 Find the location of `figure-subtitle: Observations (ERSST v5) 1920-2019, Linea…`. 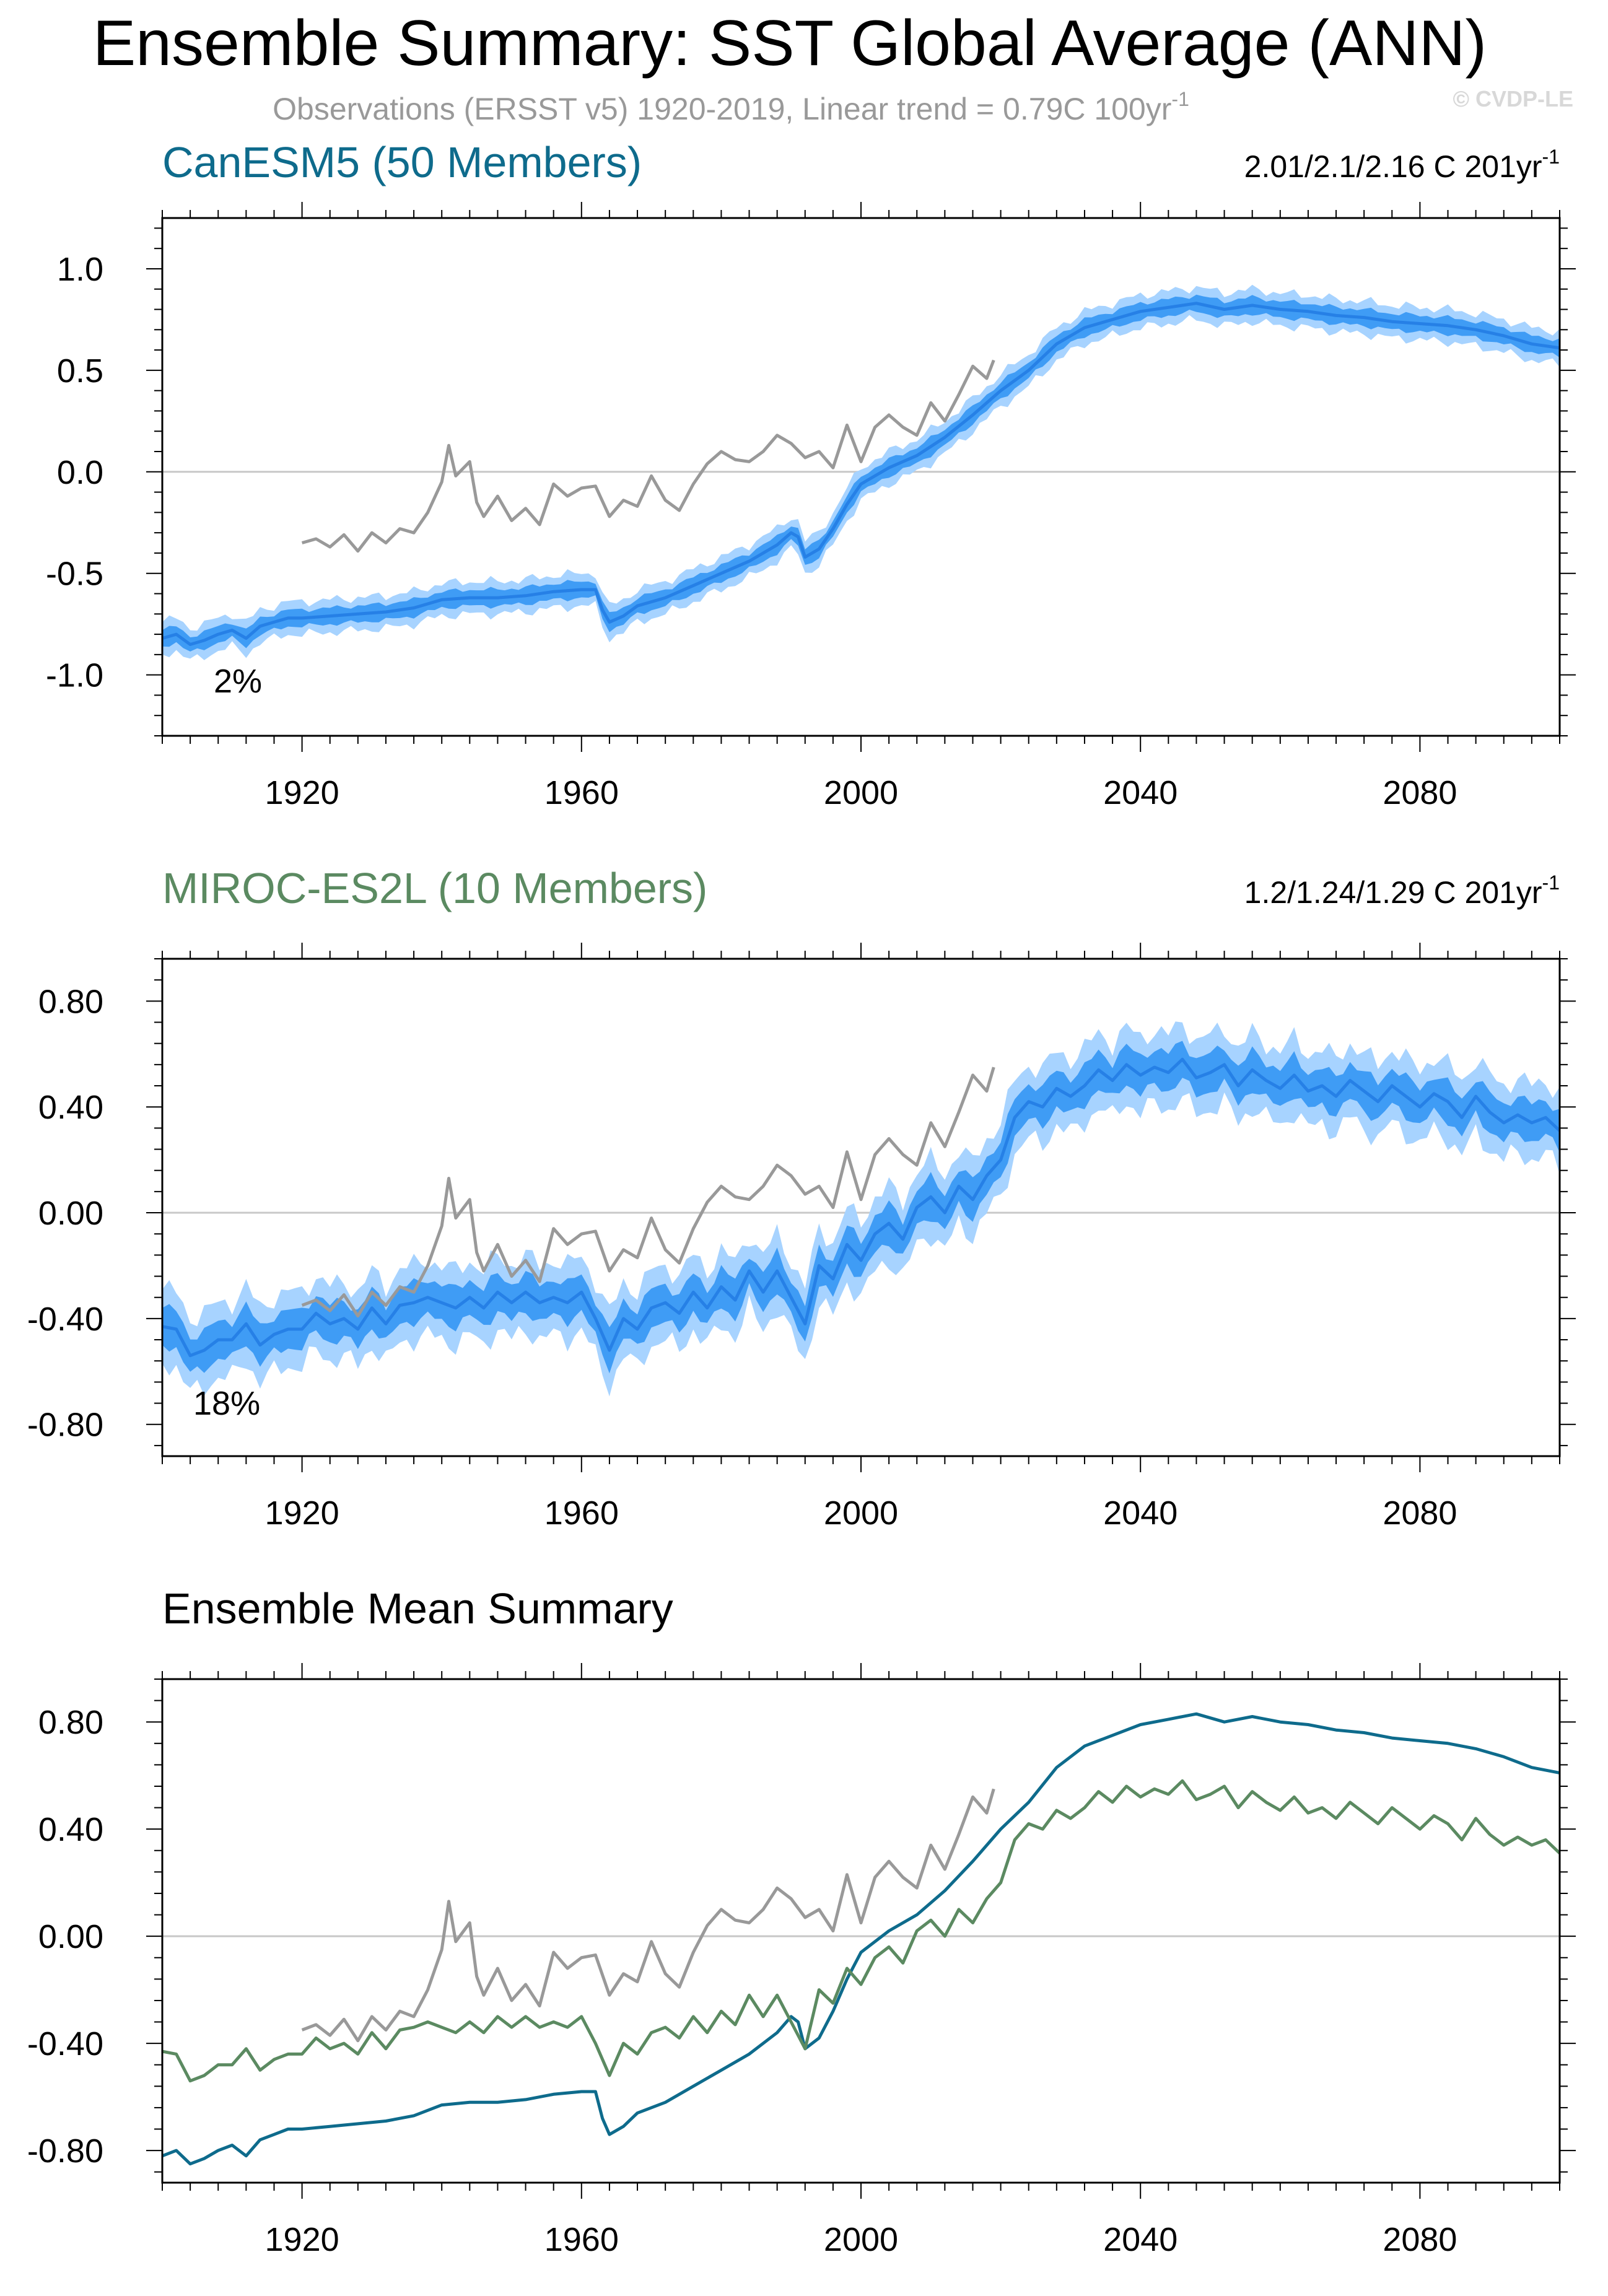

figure-subtitle: Observations (ERSST v5) 1920-2019, Linea… is located at coordinates (731, 107).